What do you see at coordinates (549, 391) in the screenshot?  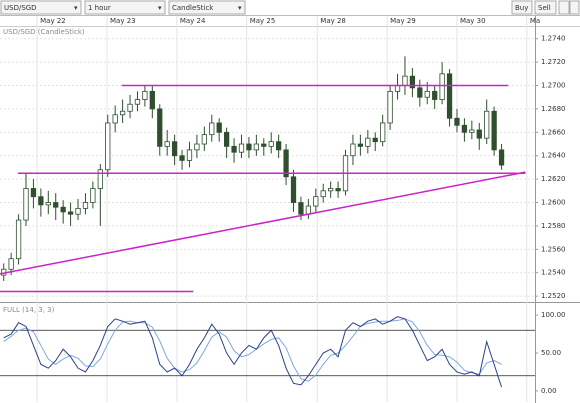 I see `y-tick-label: 0.00` at bounding box center [549, 391].